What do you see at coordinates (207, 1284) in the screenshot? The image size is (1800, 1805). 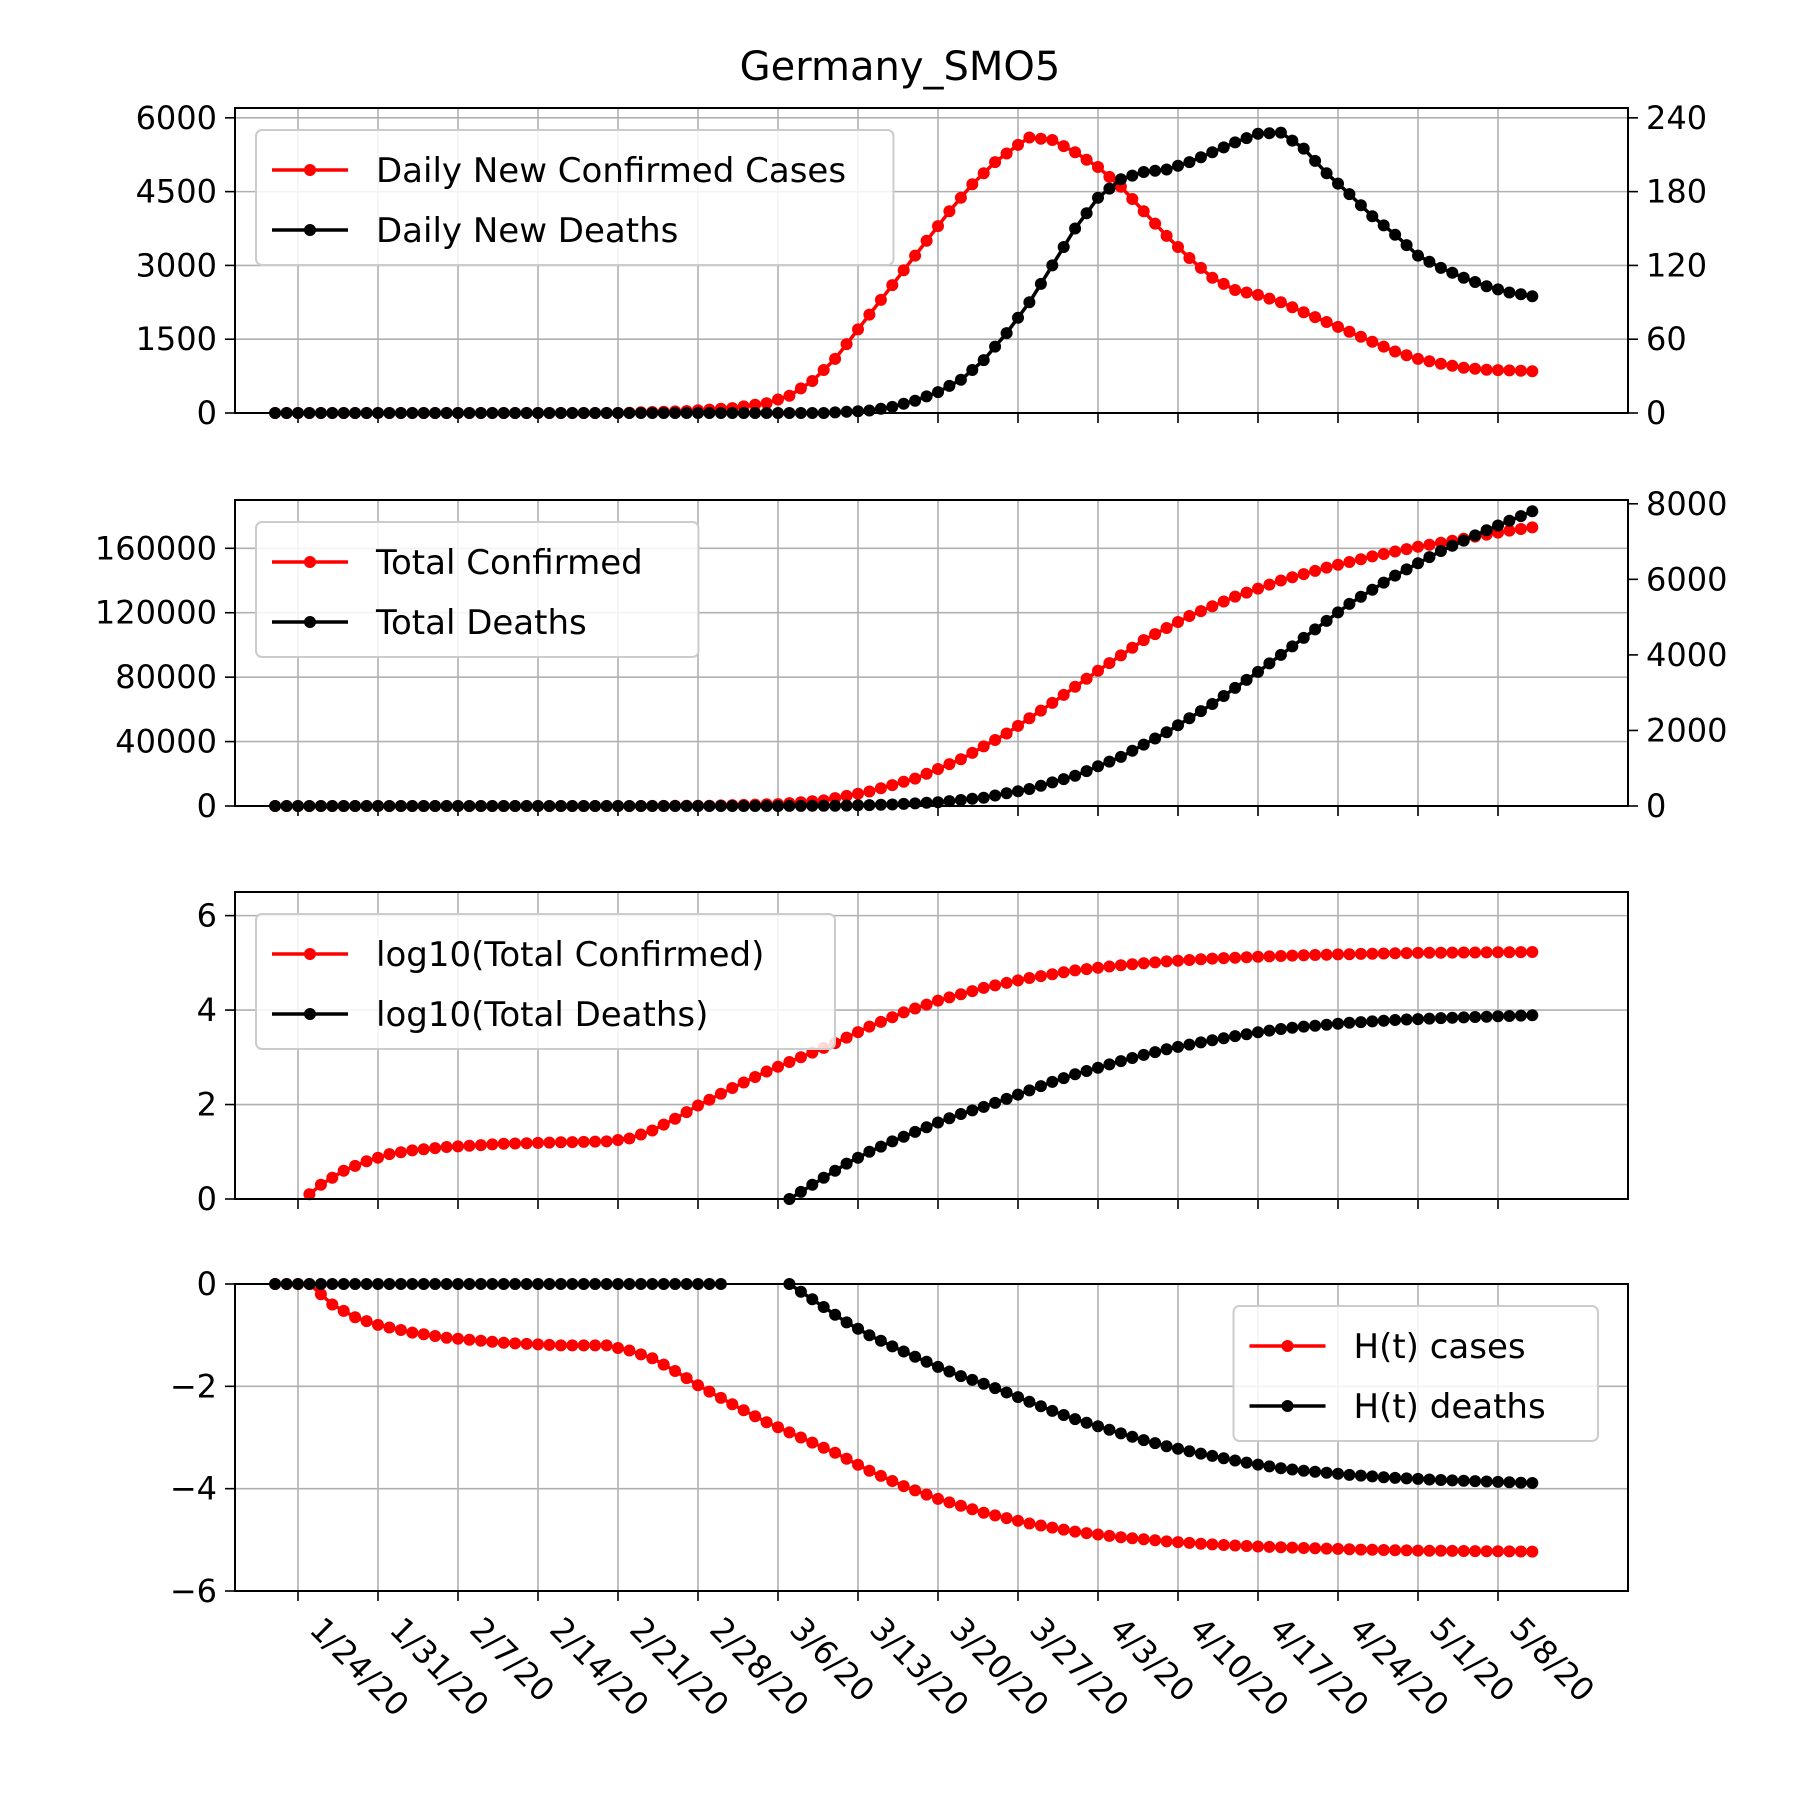 I see `y-tick-label: 0` at bounding box center [207, 1284].